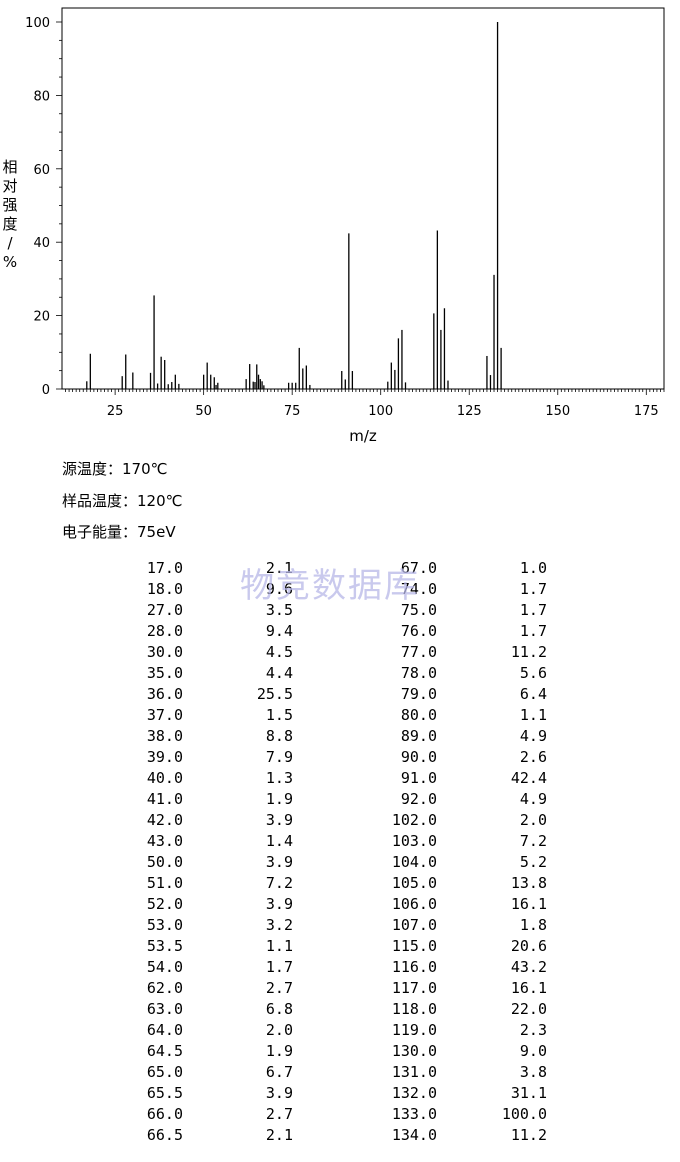 This screenshot has width=680, height=1162. Describe the element at coordinates (414, 988) in the screenshot. I see `mz-cell: 117.0` at that location.